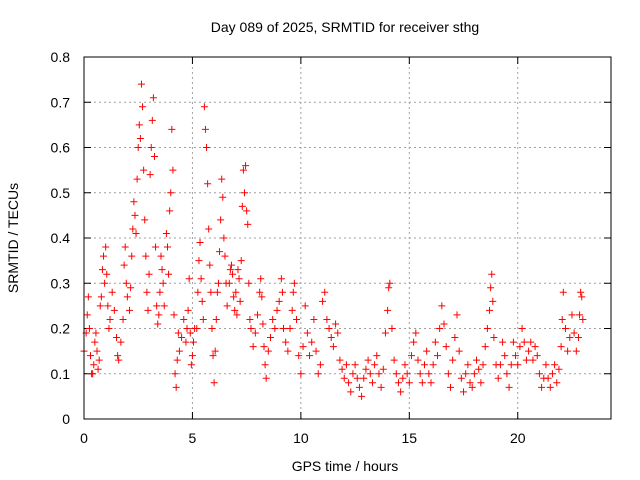 This screenshot has width=640, height=480. What do you see at coordinates (345, 466) in the screenshot?
I see `x-axis-label: GPS time / hours` at bounding box center [345, 466].